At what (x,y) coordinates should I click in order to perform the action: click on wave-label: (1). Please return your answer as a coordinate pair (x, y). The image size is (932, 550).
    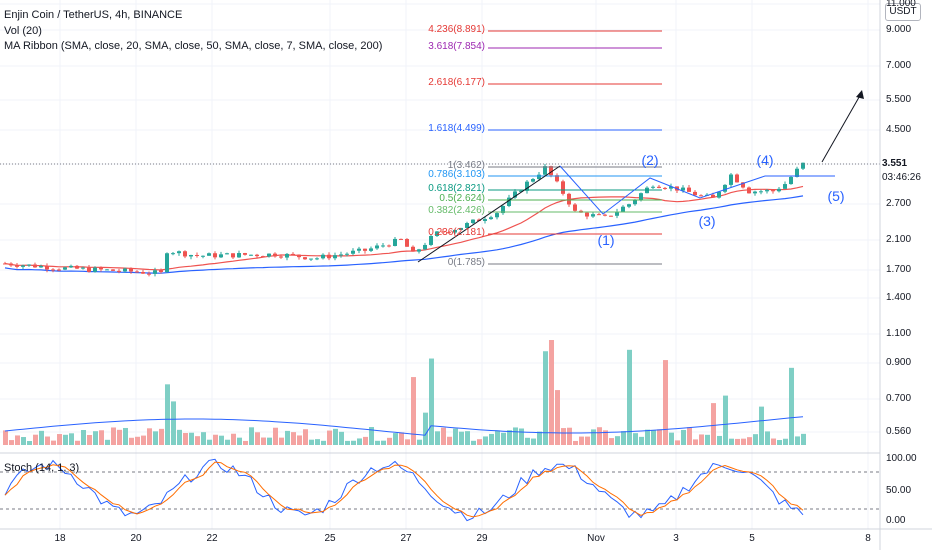
    Looking at the image, I should click on (606, 240).